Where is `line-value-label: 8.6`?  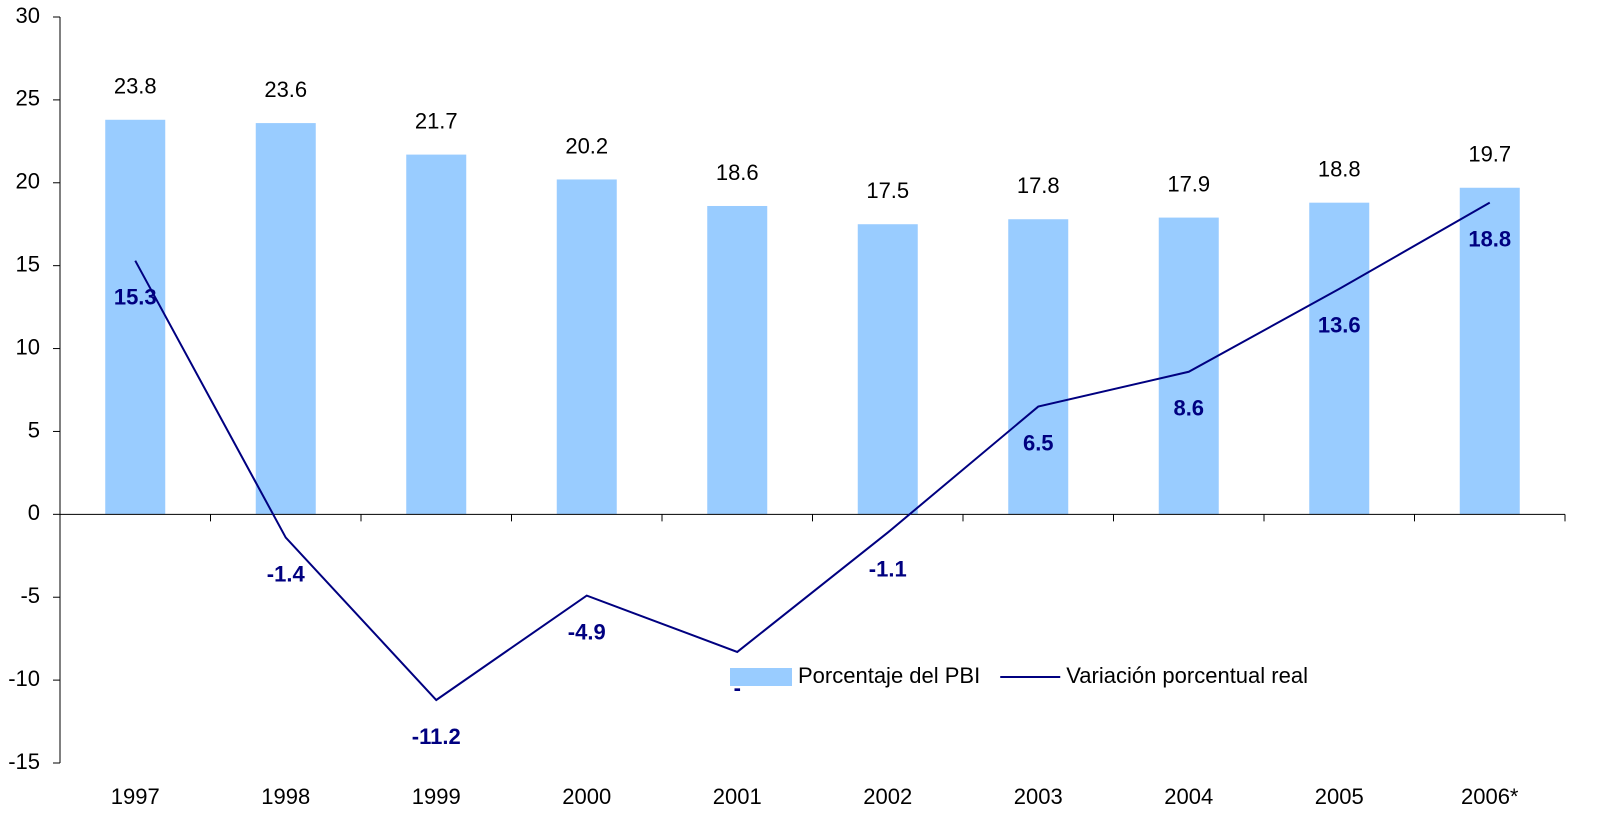
line-value-label: 8.6 is located at coordinates (1188, 408).